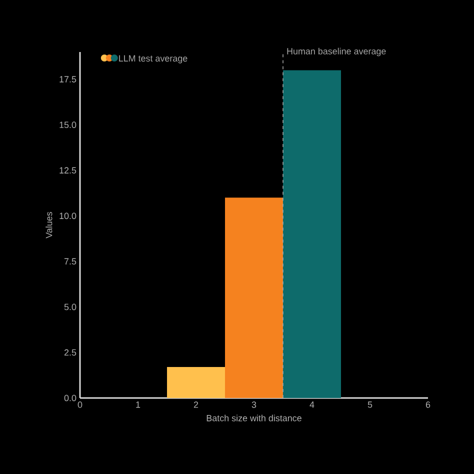  What do you see at coordinates (254, 418) in the screenshot?
I see `x-axis-title: Batch size with distance` at bounding box center [254, 418].